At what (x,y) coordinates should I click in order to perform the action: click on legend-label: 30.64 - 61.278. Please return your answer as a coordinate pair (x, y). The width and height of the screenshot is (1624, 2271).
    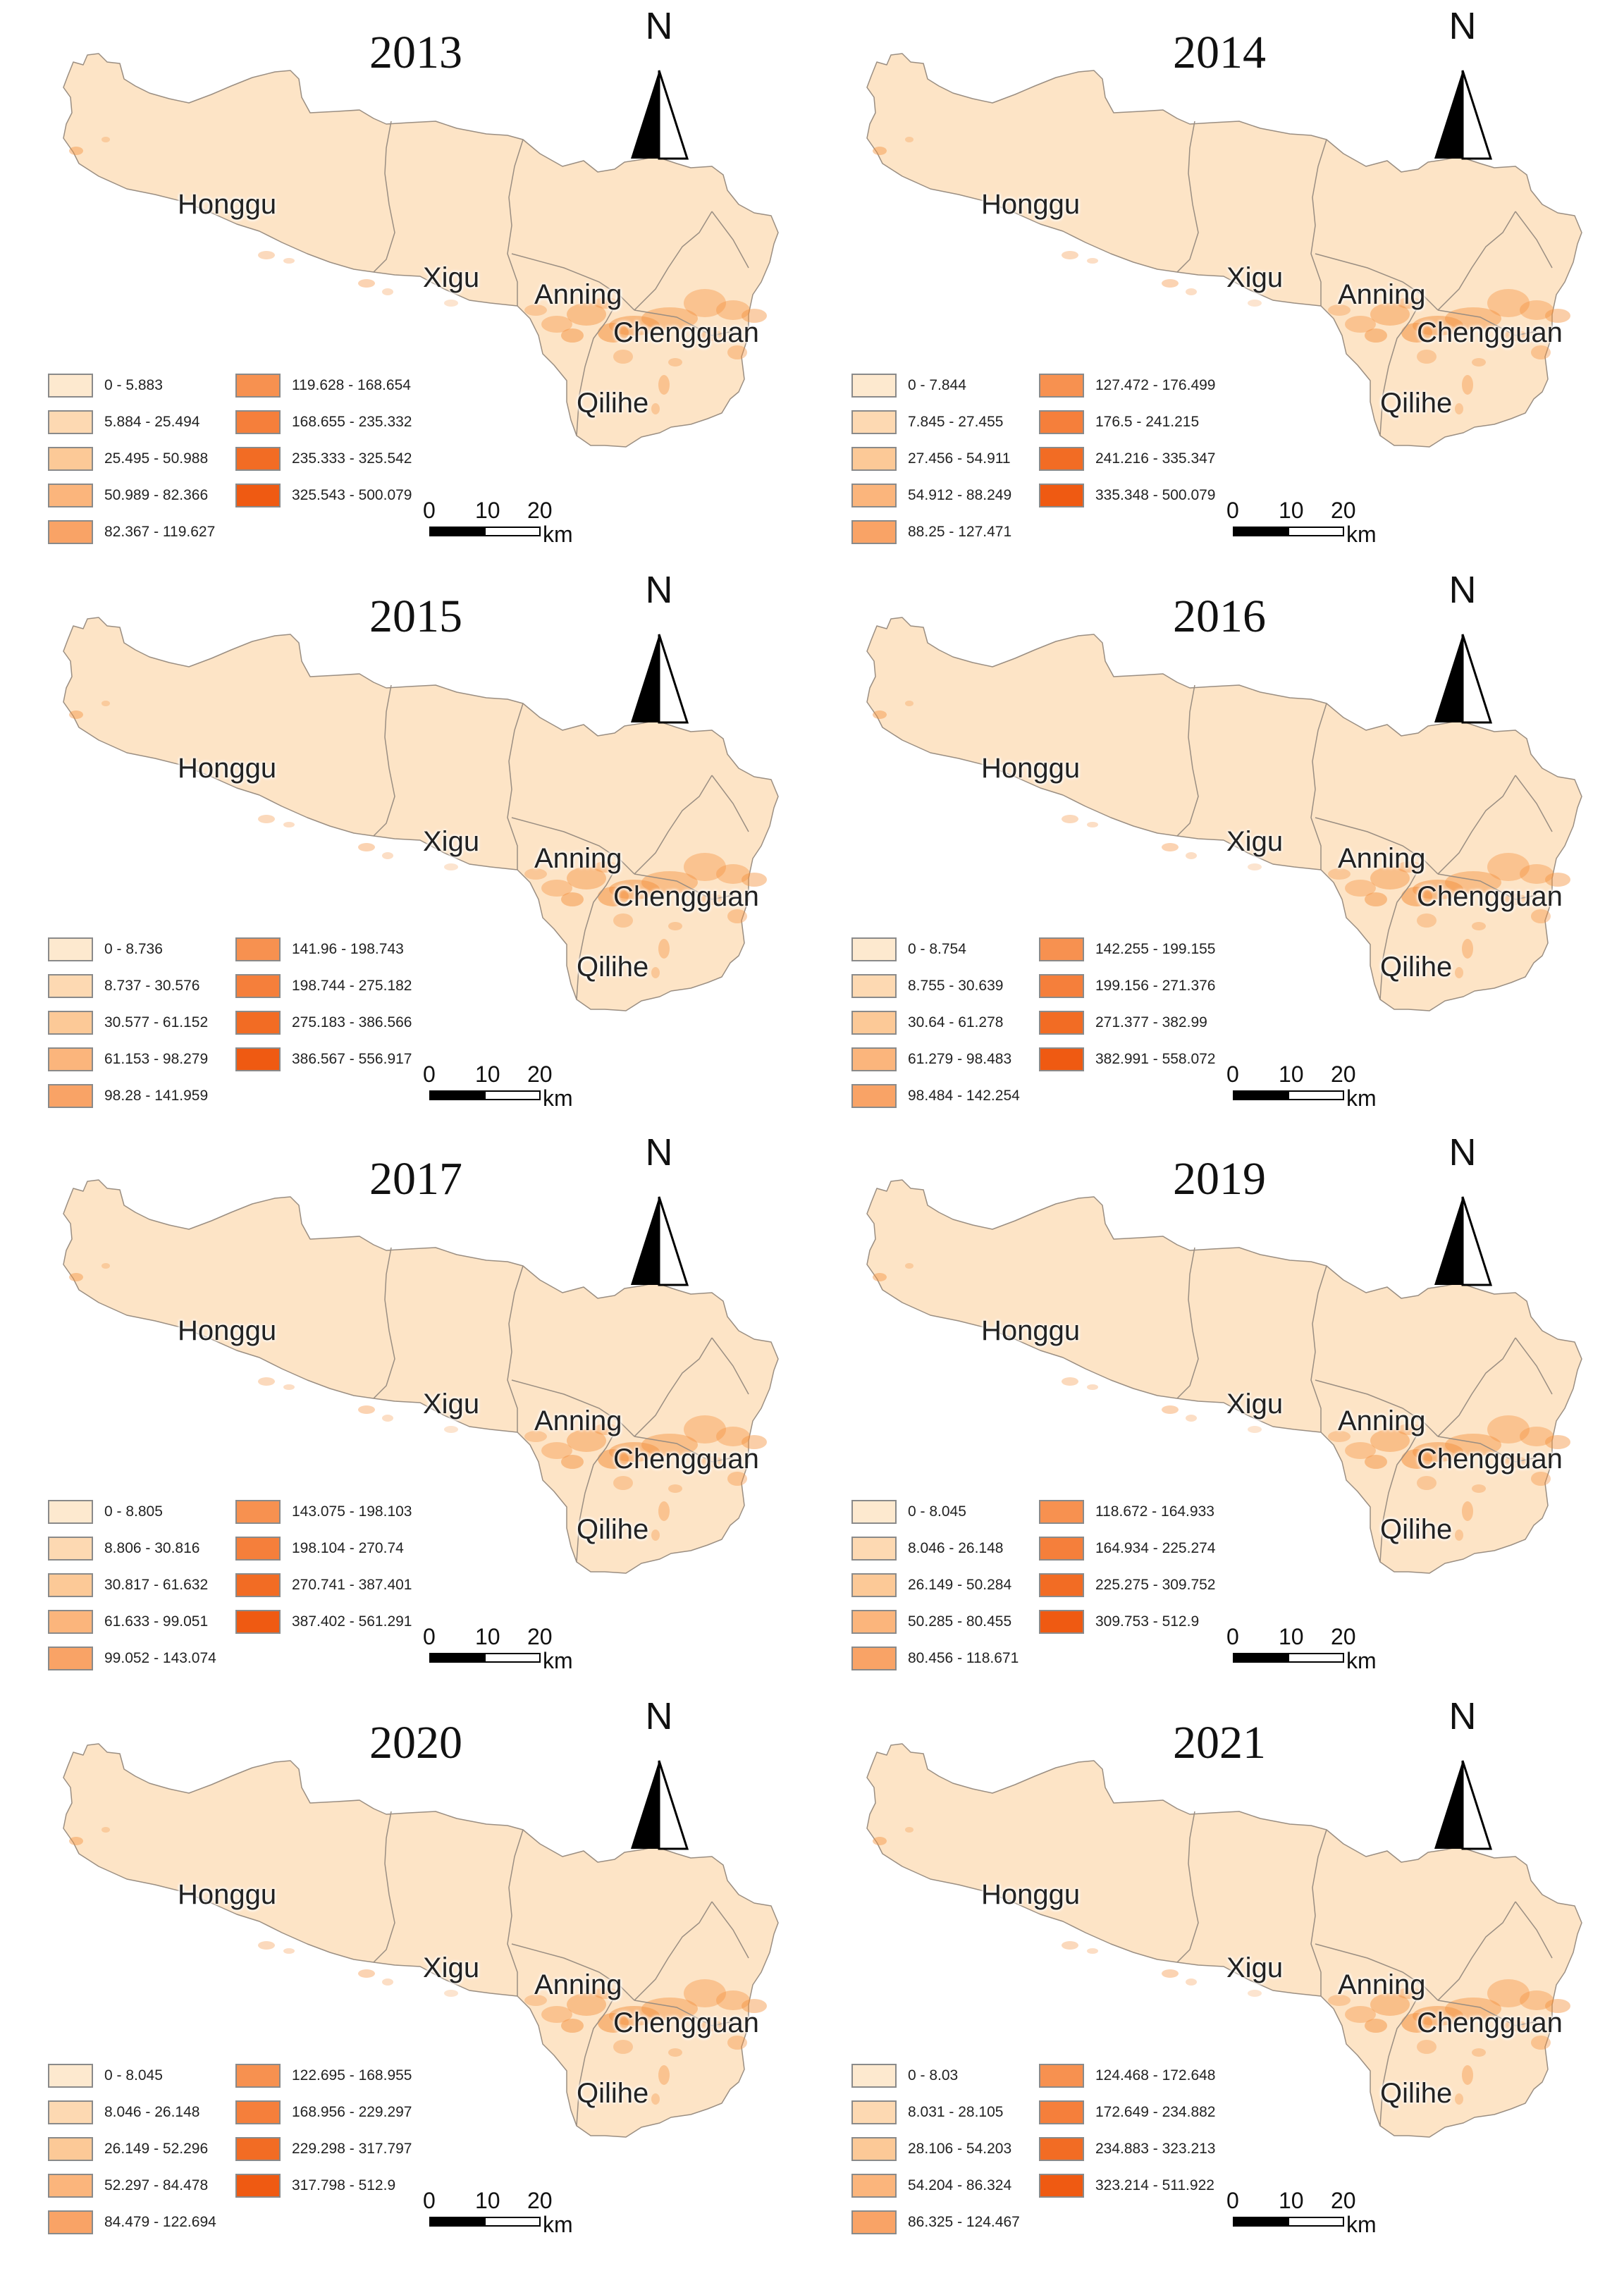
    Looking at the image, I should click on (956, 1022).